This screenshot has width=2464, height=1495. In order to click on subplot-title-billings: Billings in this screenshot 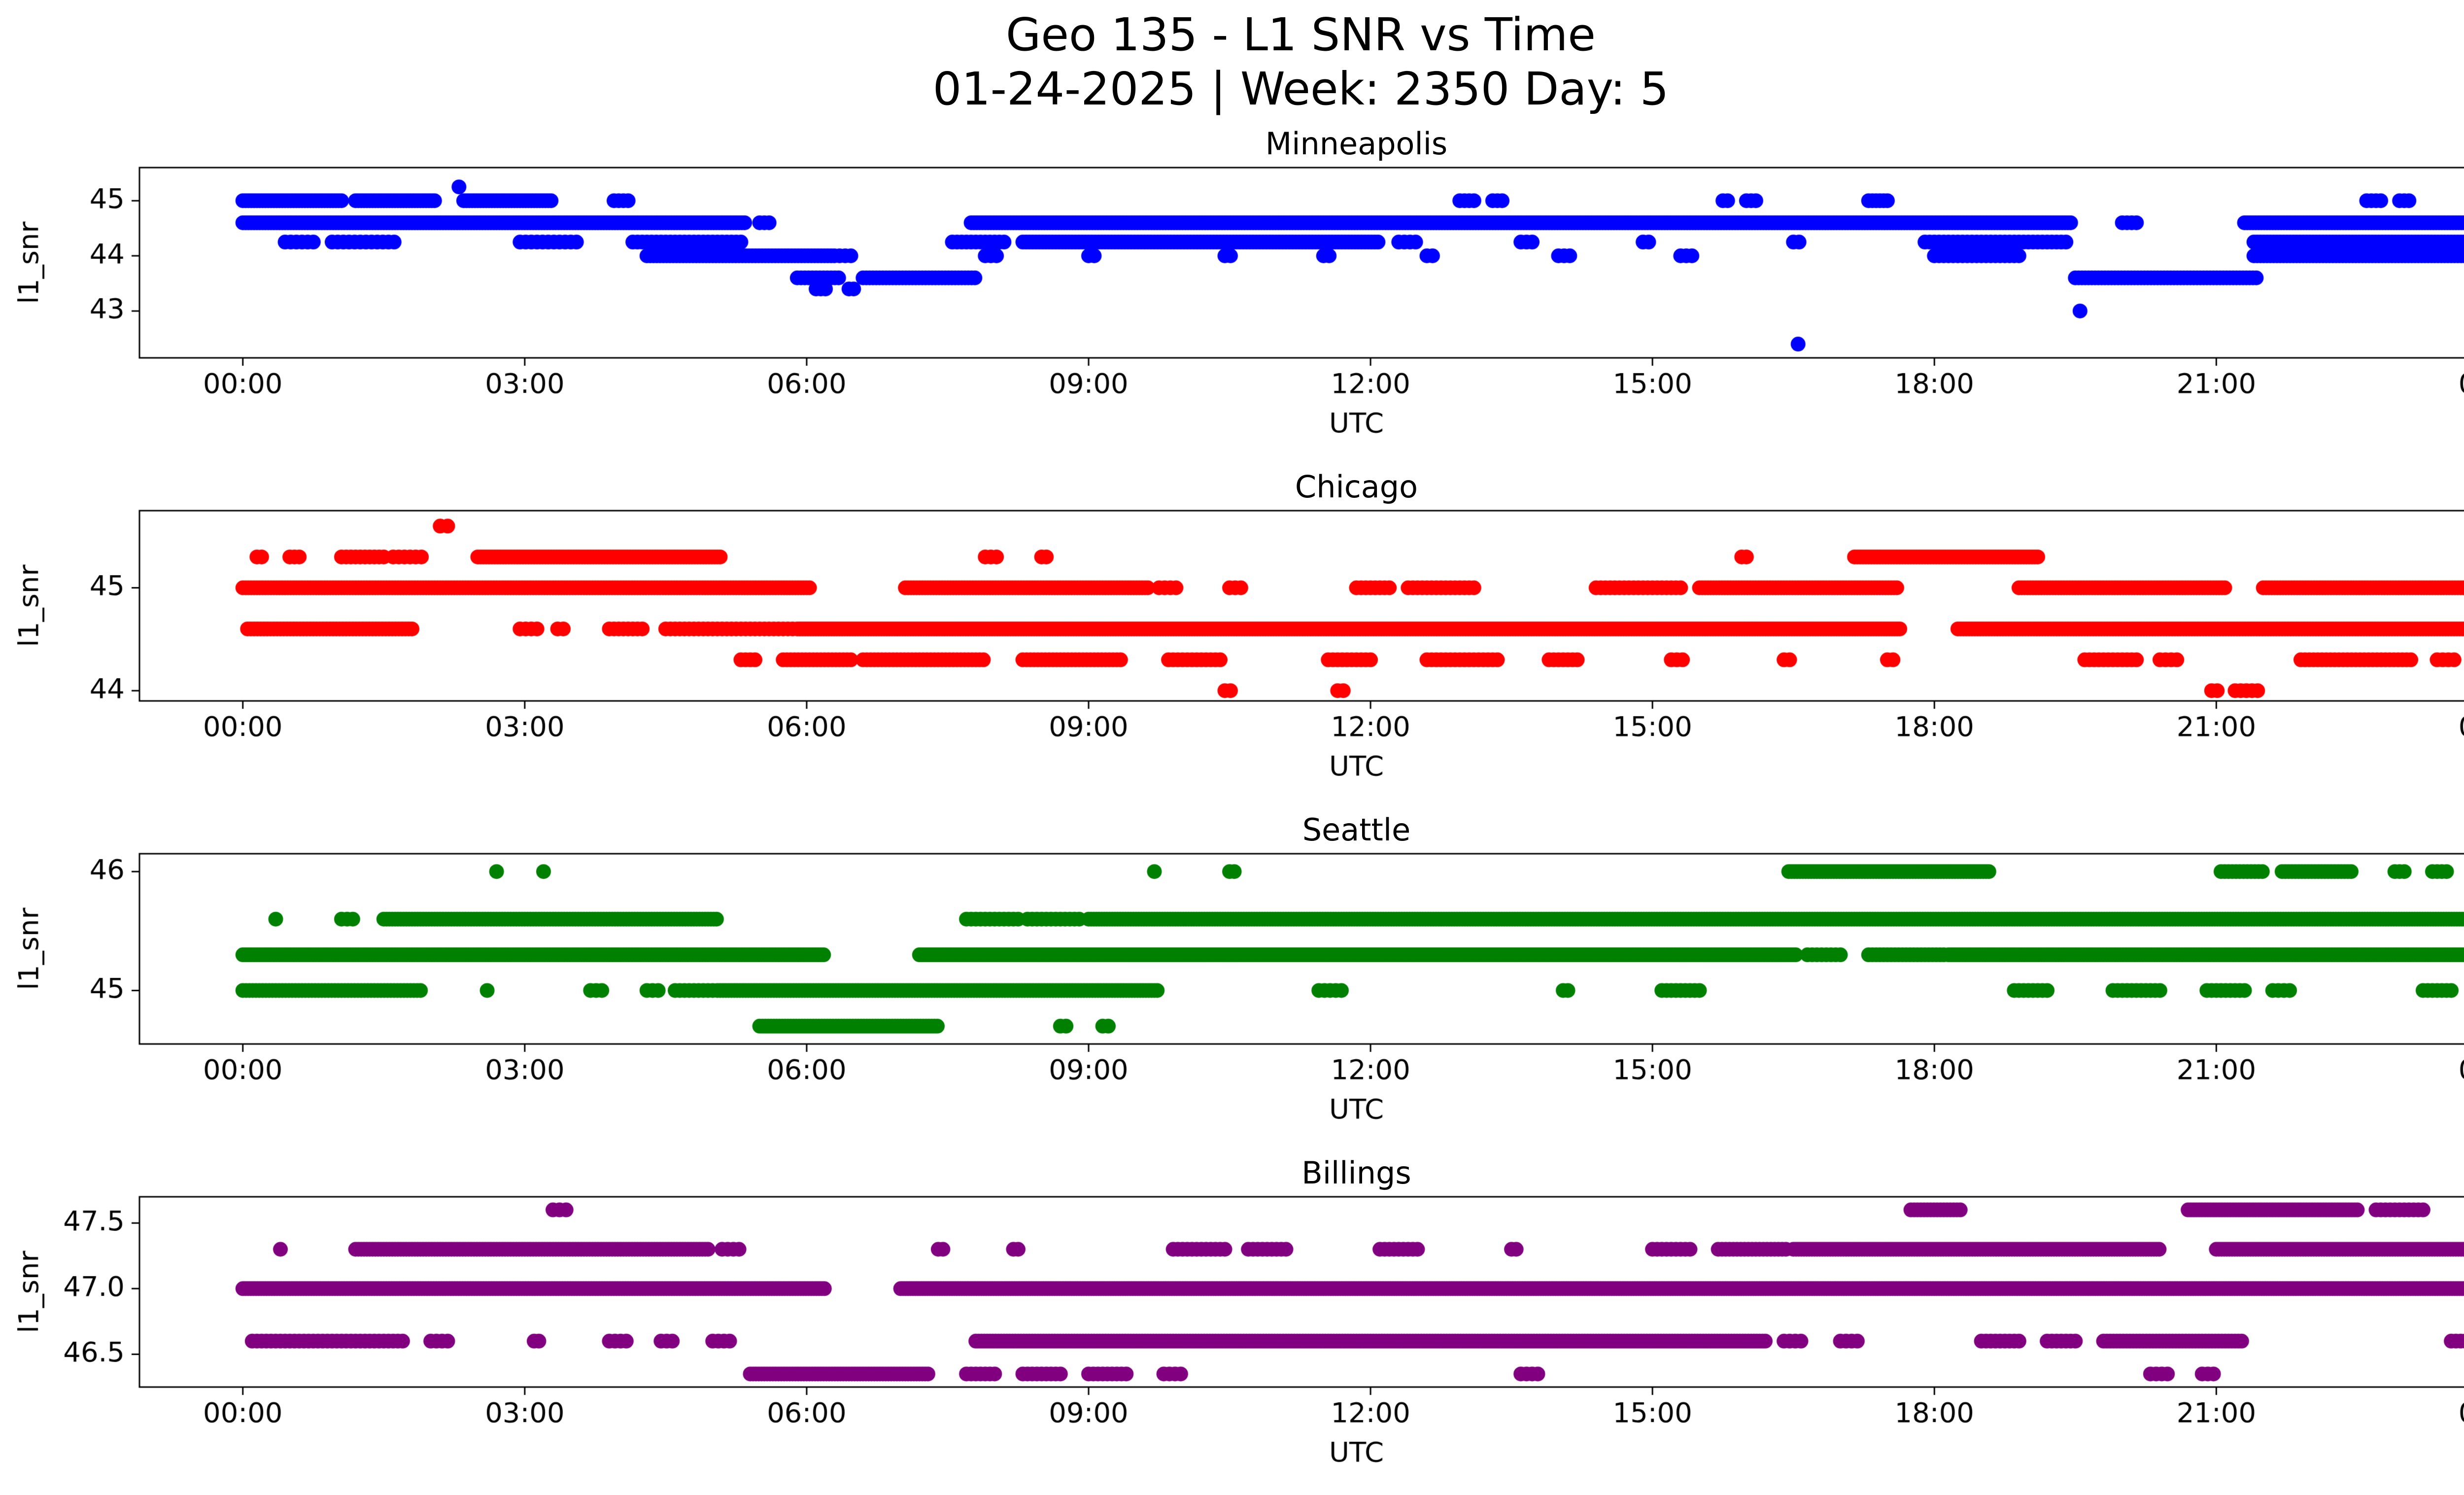, I will do `click(1356, 1173)`.